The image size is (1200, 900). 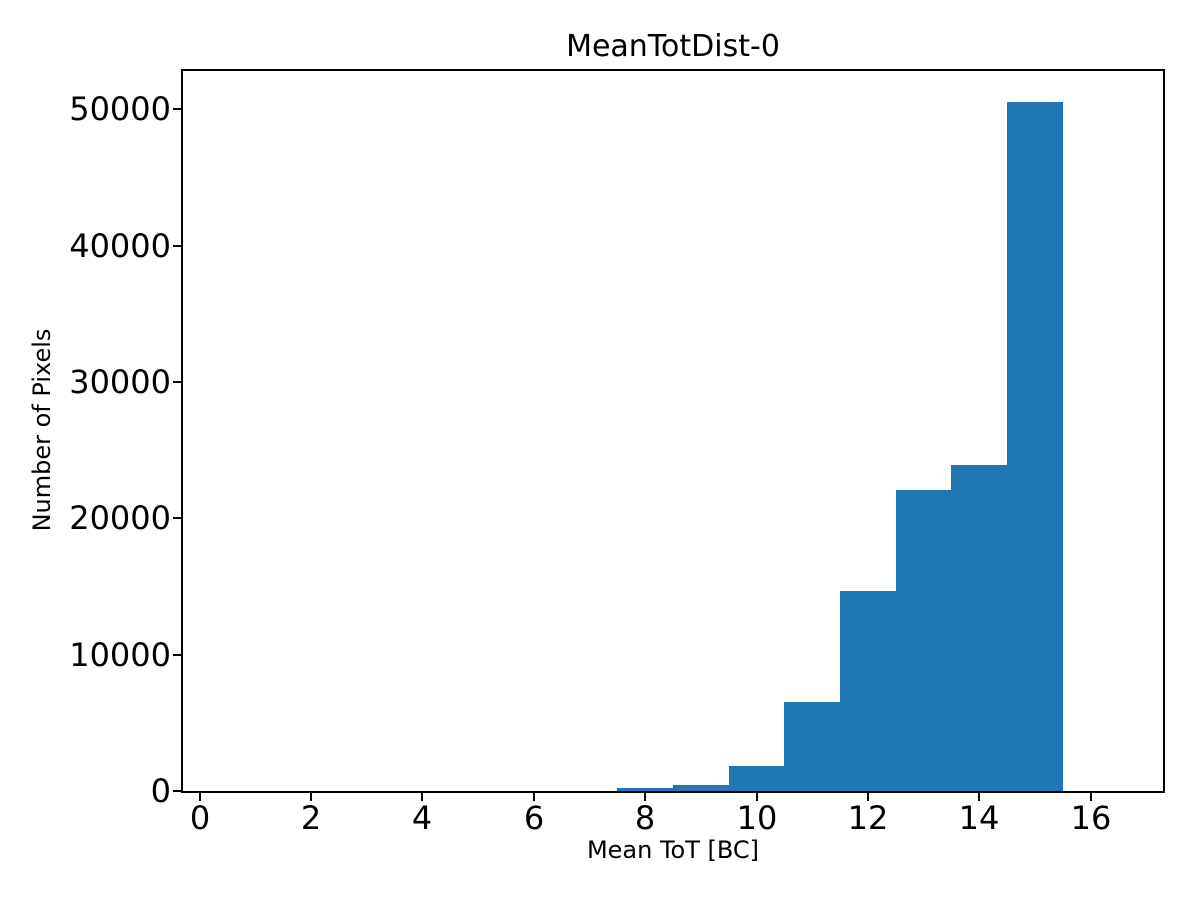 What do you see at coordinates (120, 382) in the screenshot?
I see `y-tick-label: 30000` at bounding box center [120, 382].